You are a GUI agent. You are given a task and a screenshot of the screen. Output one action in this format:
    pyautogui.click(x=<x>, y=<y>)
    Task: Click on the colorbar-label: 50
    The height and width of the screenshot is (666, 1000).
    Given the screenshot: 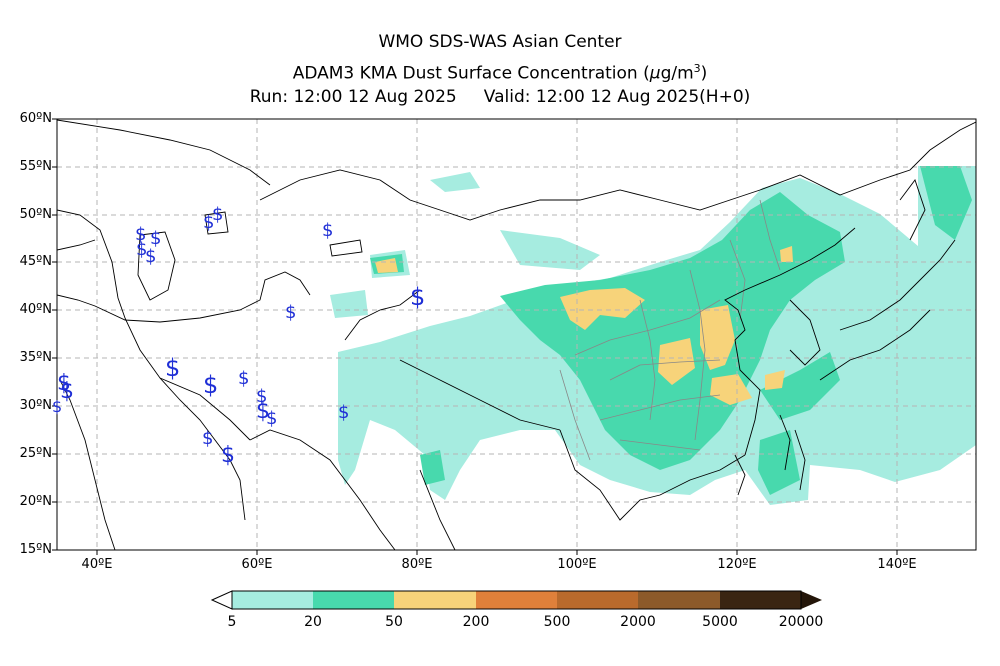 What is the action you would take?
    pyautogui.click(x=394, y=622)
    